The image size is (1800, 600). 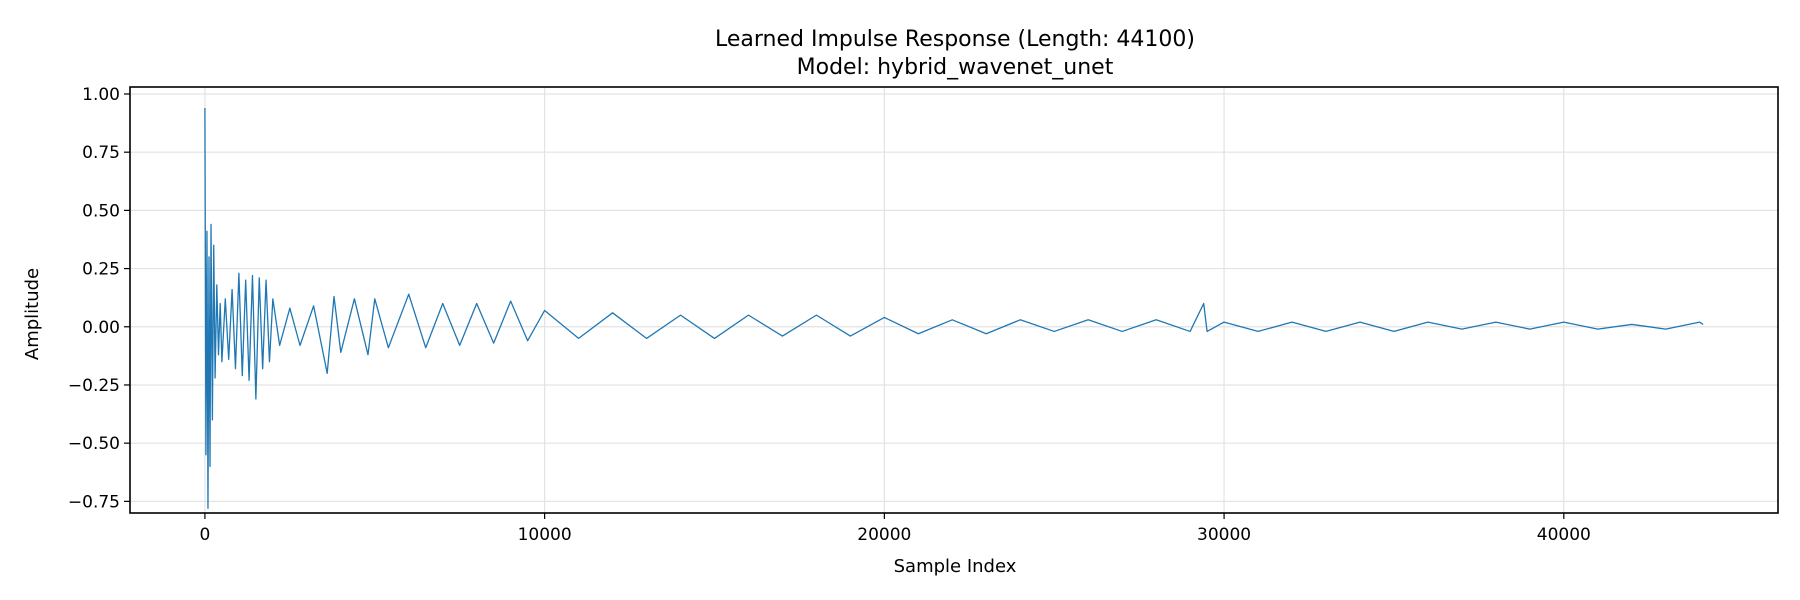 I want to click on y-tick-label: −0.75, so click(x=94, y=502).